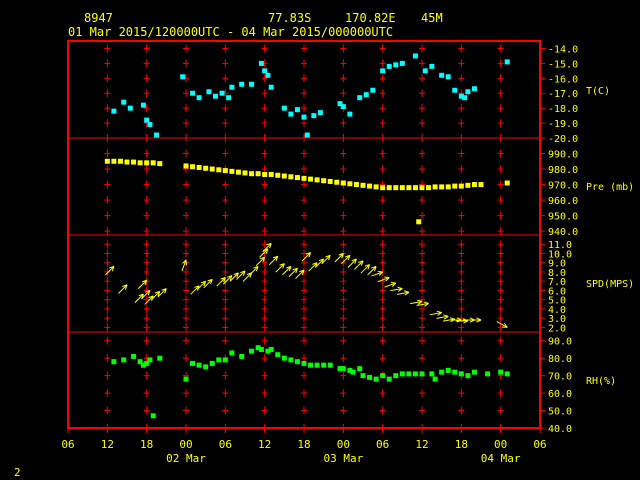 The height and width of the screenshot is (480, 640). What do you see at coordinates (557, 264) in the screenshot?
I see `wind-tick-label: 9.0` at bounding box center [557, 264].